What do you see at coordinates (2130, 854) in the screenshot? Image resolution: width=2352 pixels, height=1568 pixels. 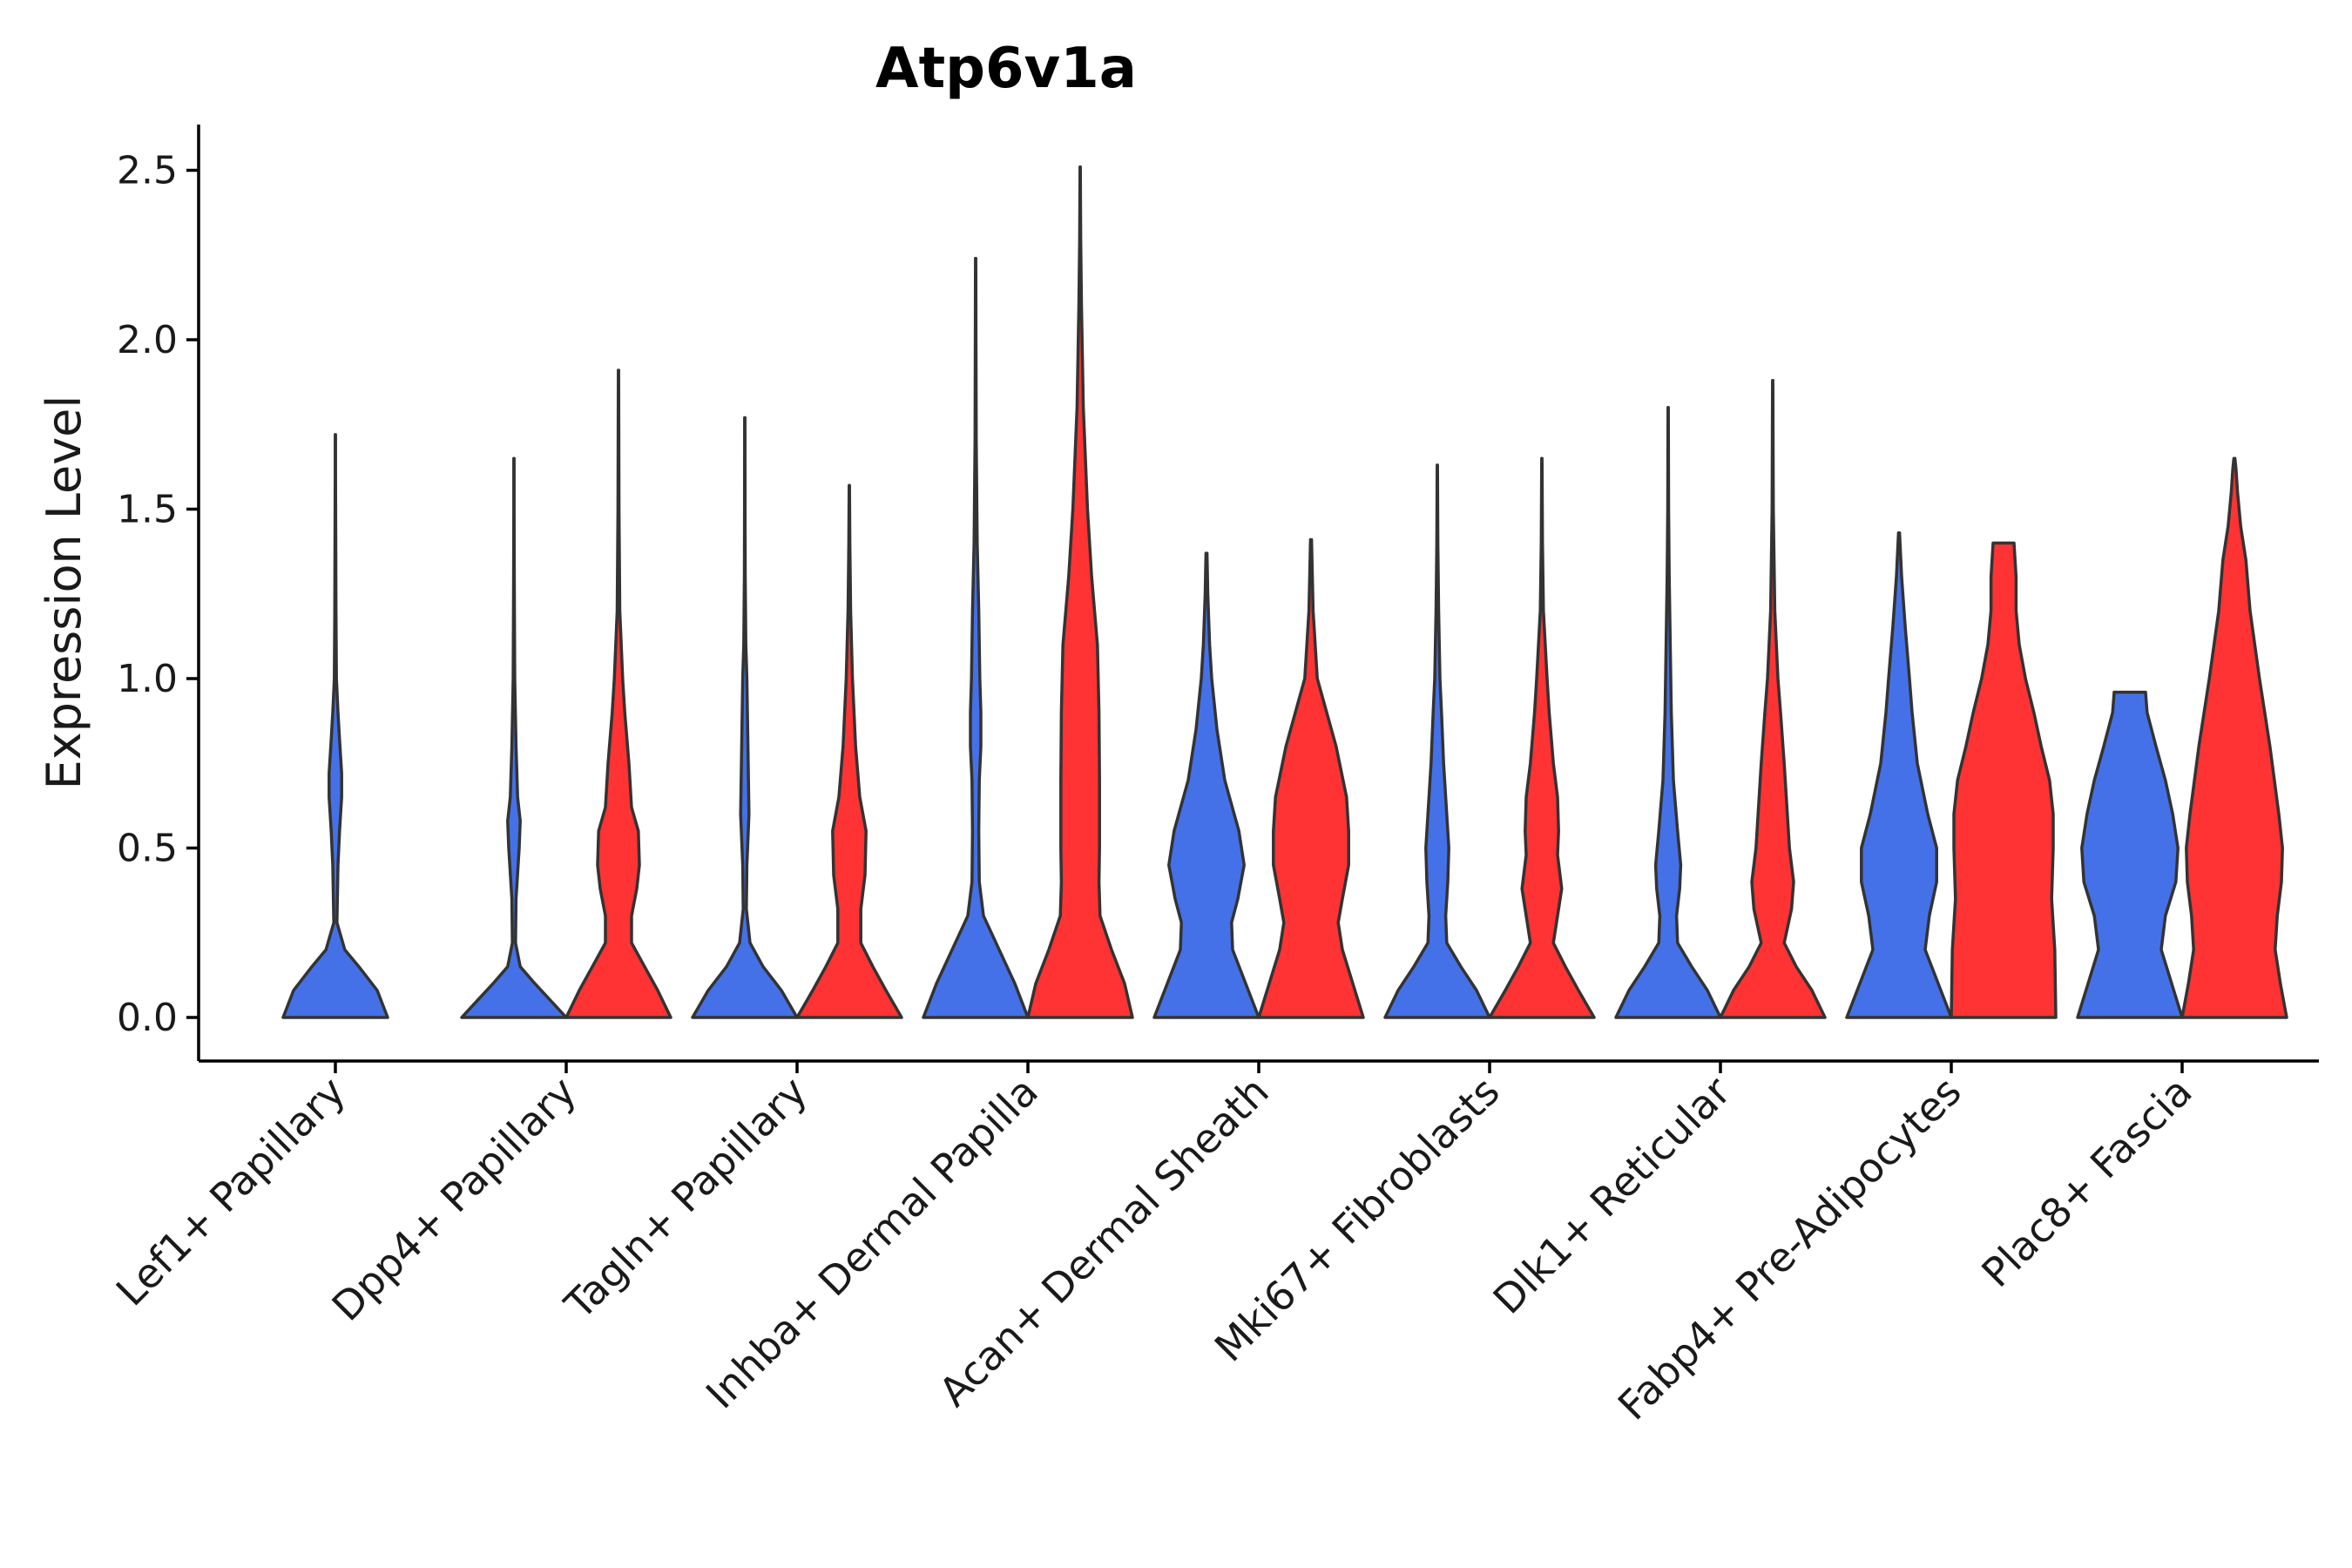 I see `violin-group1-plac8-fascia` at bounding box center [2130, 854].